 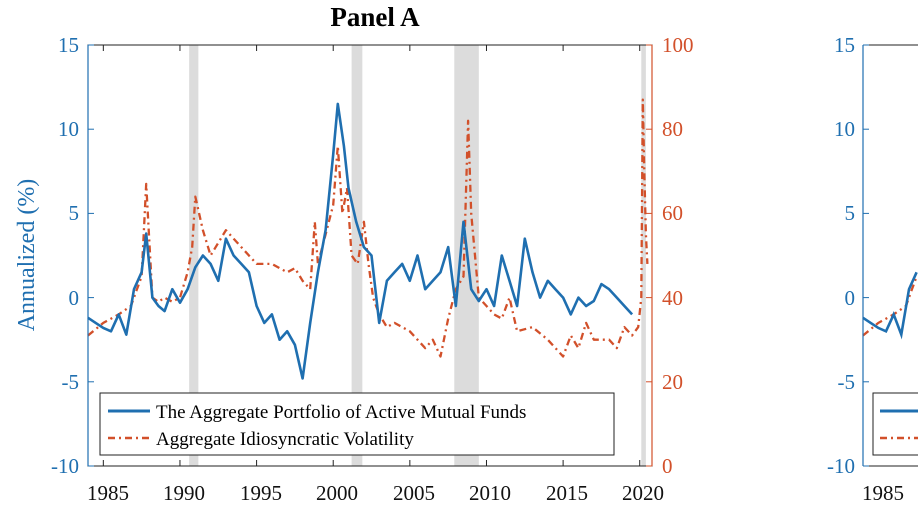 I want to click on legend-box, so click(x=357, y=424).